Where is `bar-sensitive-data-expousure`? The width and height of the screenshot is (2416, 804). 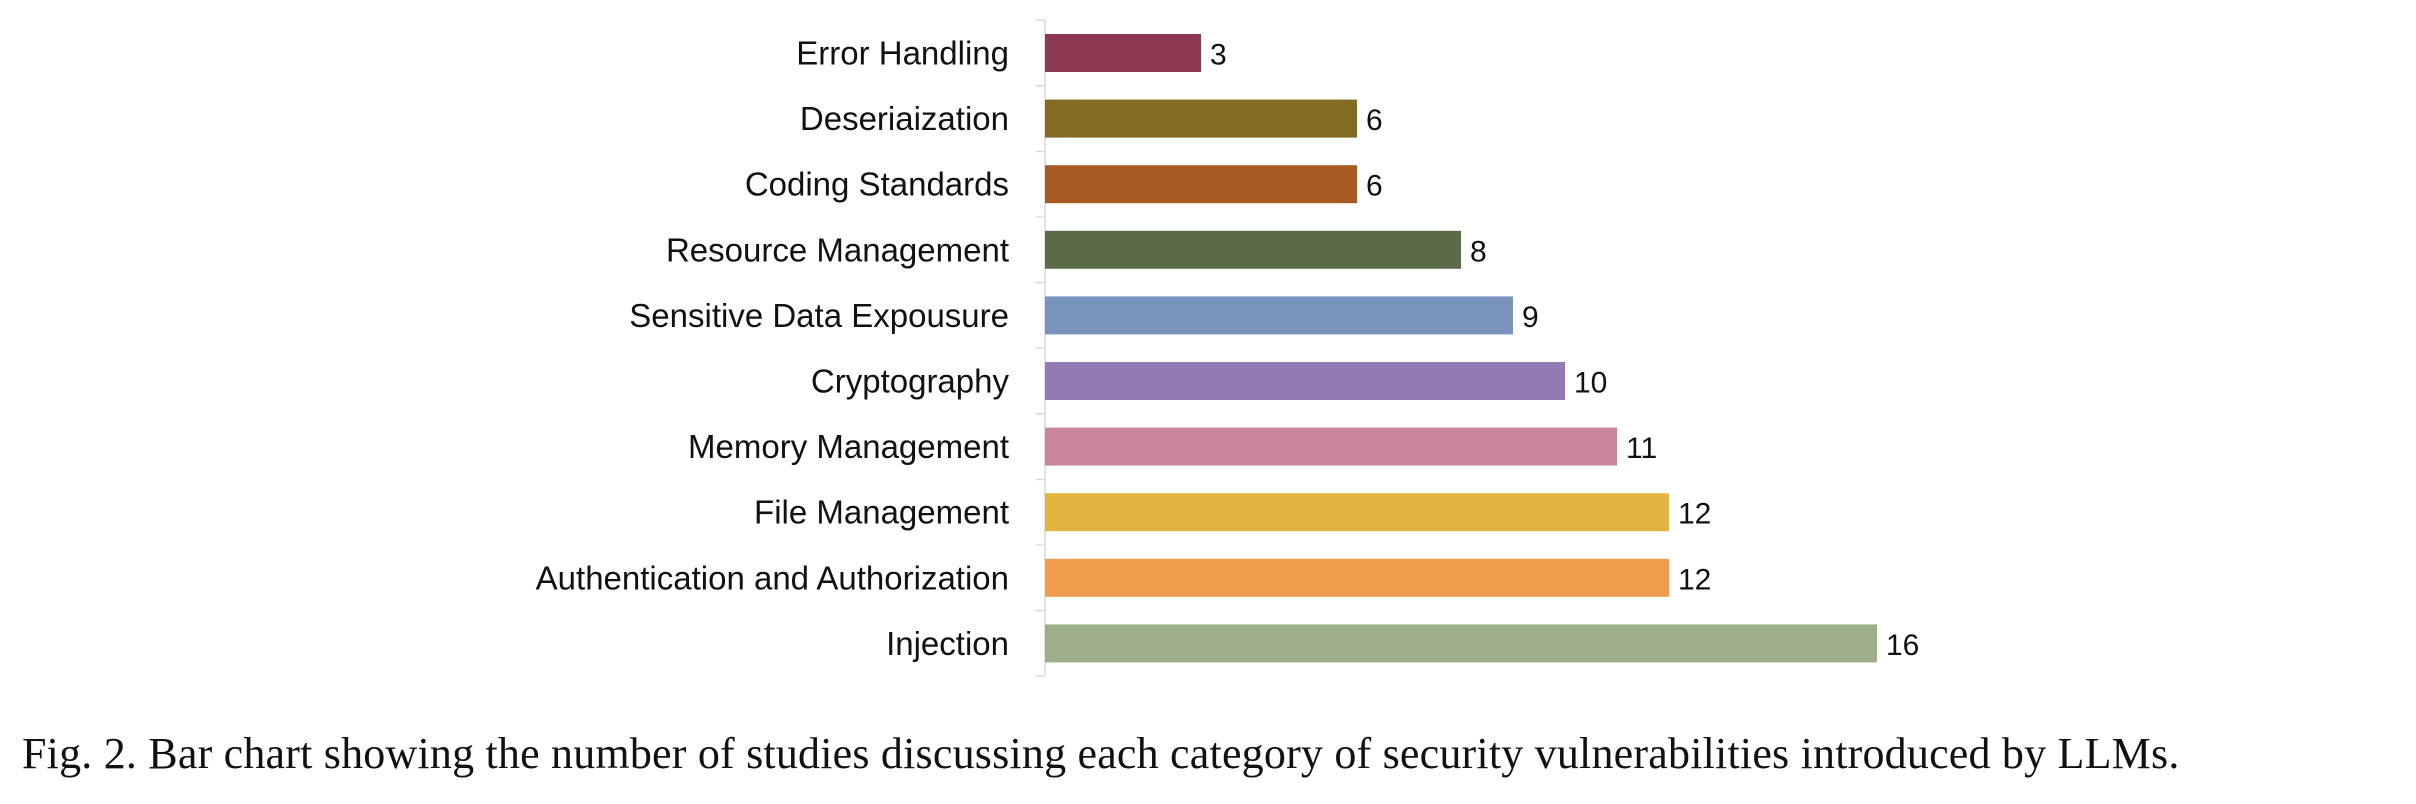 bar-sensitive-data-expousure is located at coordinates (1279, 315).